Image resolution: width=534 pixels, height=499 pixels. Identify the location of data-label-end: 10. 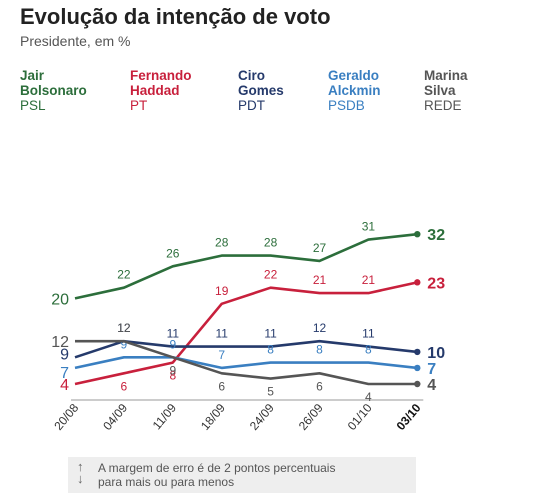
(436, 353).